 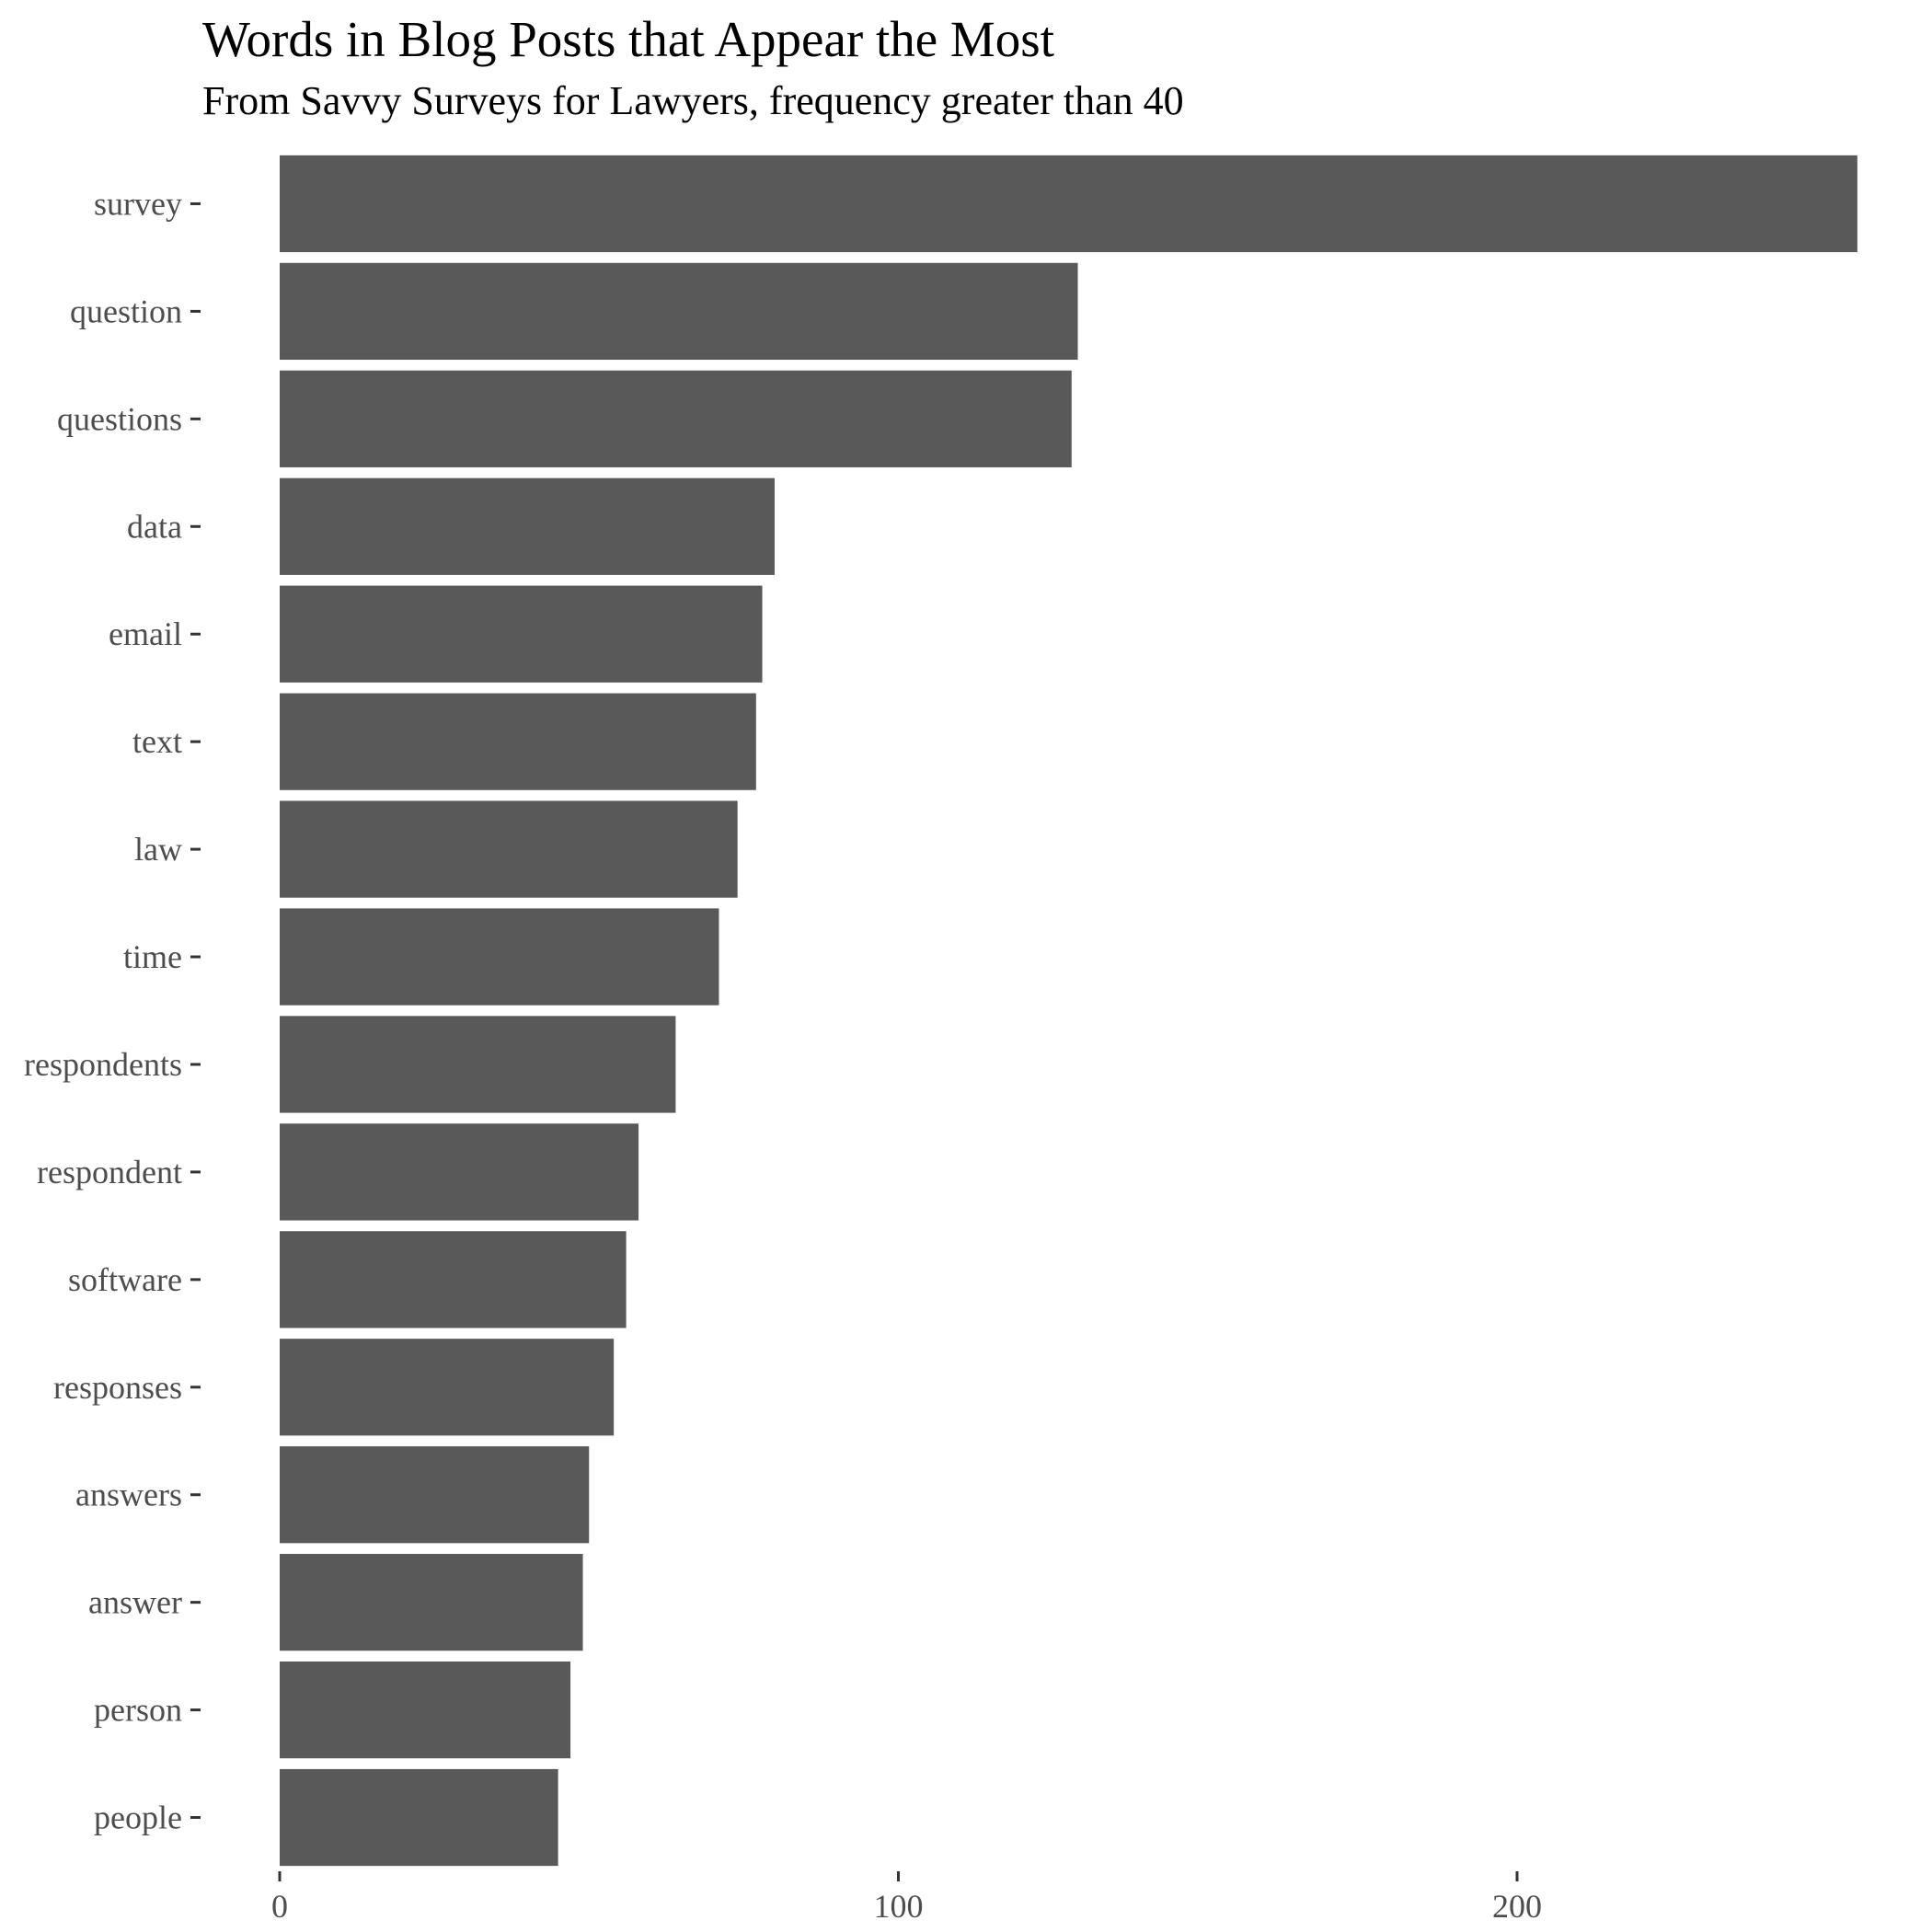 I want to click on bar-law, so click(x=509, y=849).